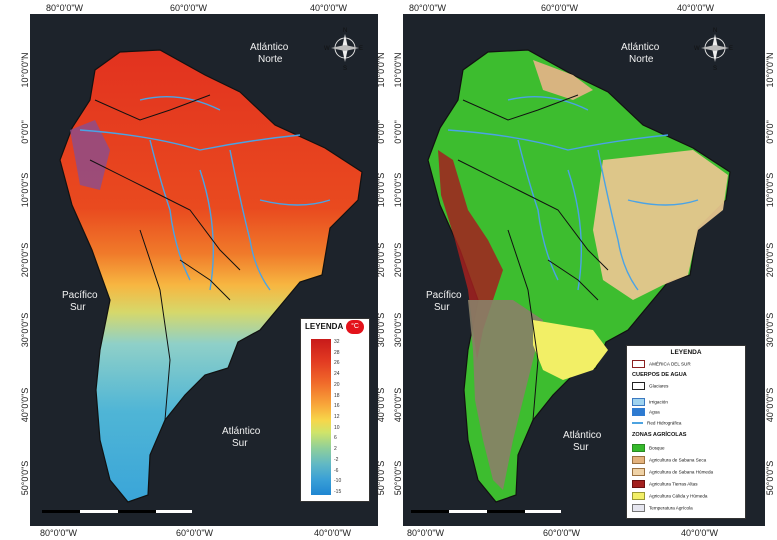 The image size is (777, 540). What do you see at coordinates (337, 384) in the screenshot?
I see `temperature-tick-label: 20` at bounding box center [337, 384].